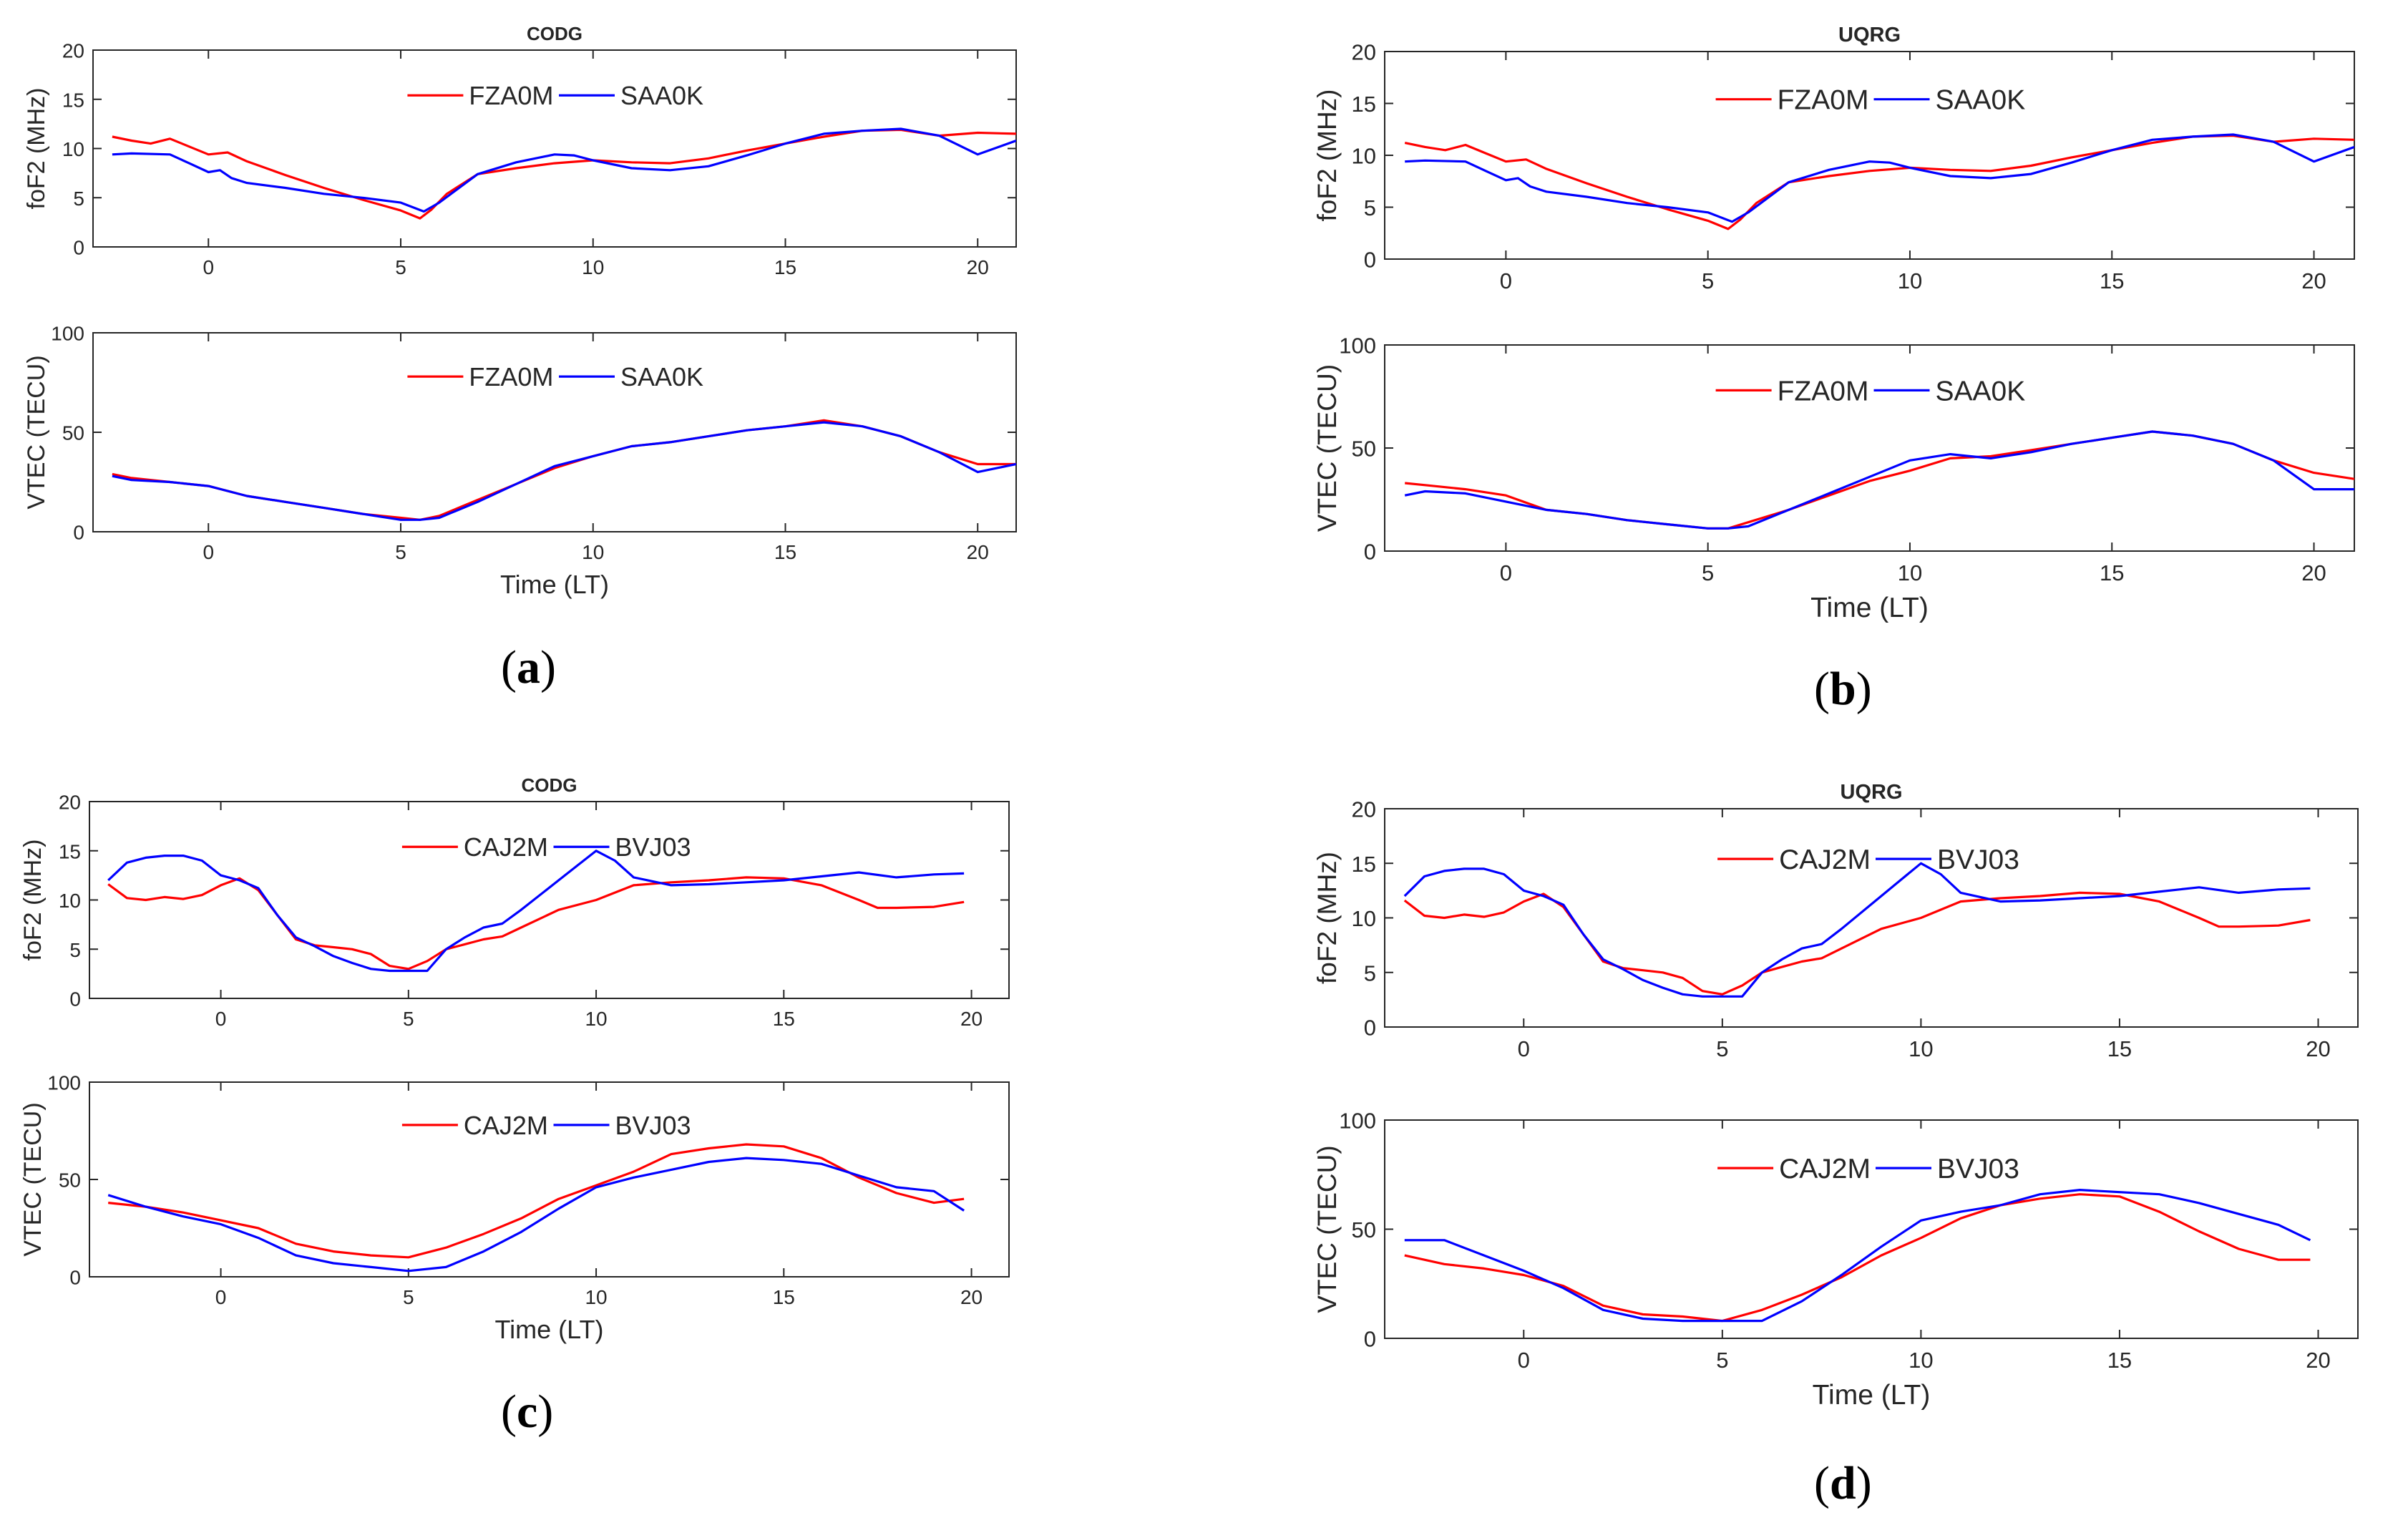 The width and height of the screenshot is (2408, 1528). I want to click on chart-title: CODG, so click(554, 33).